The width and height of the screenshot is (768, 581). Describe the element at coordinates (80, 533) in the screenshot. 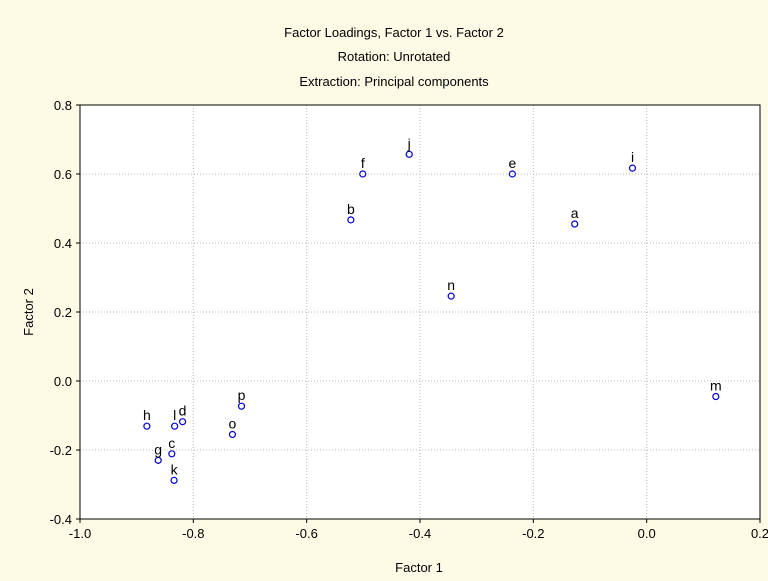

I see `x-tick-label: -1.0` at that location.